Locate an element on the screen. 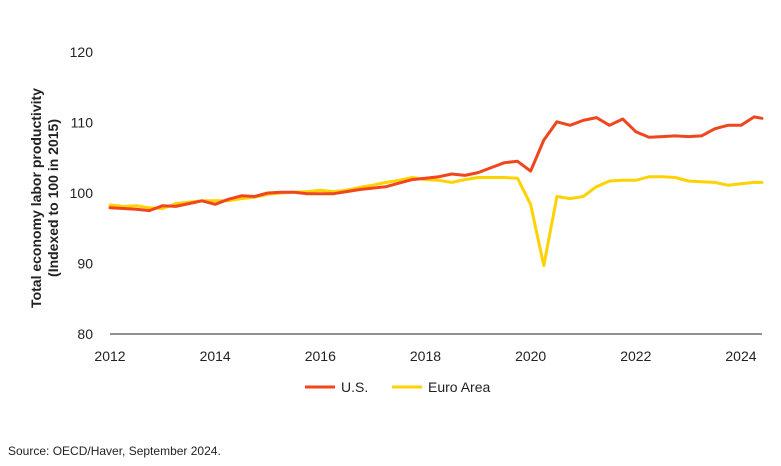 Image resolution: width=781 pixels, height=466 pixels. y-tick-labels: 80 90 100 110 120 is located at coordinates (82, 193).